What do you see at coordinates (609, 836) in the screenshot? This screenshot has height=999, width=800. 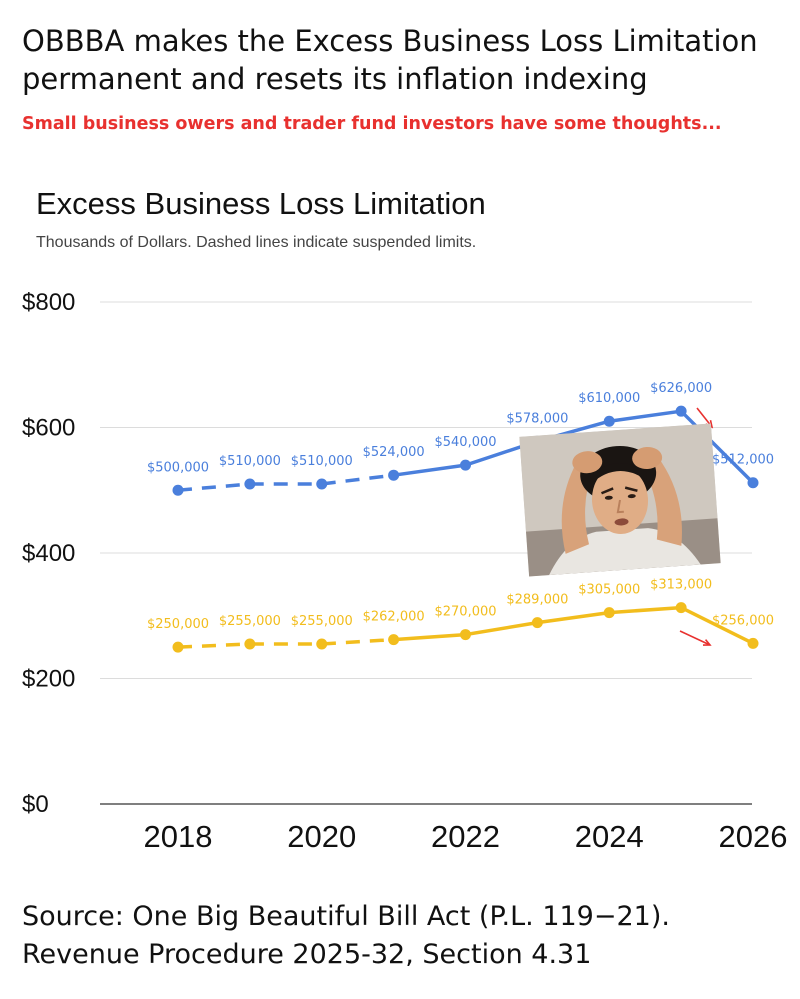 I see `x-tick-label: 2024` at bounding box center [609, 836].